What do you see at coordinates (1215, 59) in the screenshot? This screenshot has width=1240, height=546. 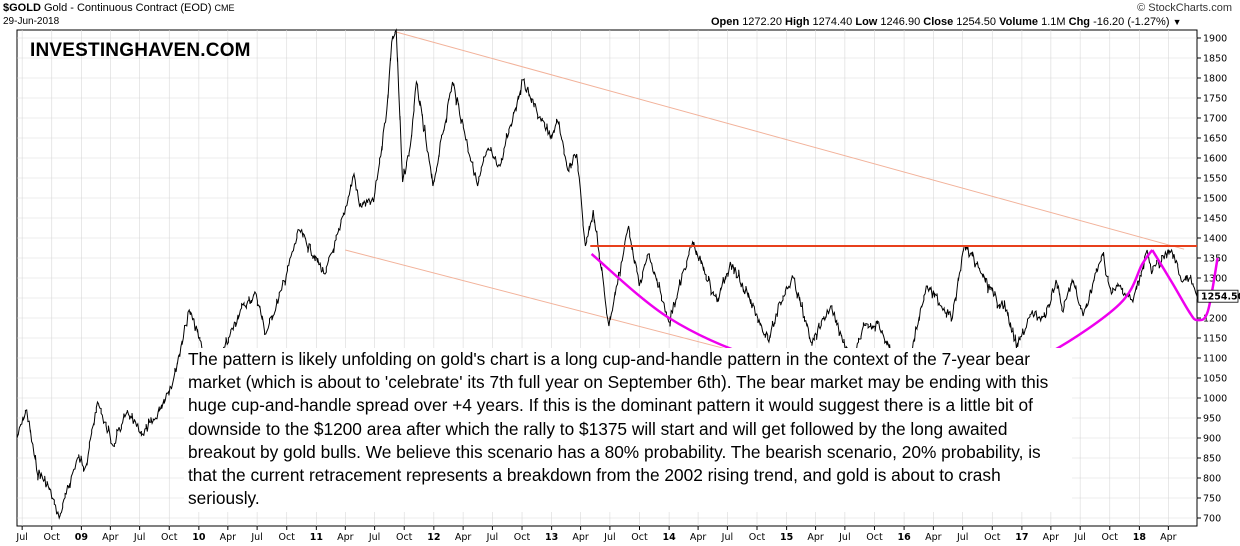 I see `y-tick-label: 1850` at bounding box center [1215, 59].